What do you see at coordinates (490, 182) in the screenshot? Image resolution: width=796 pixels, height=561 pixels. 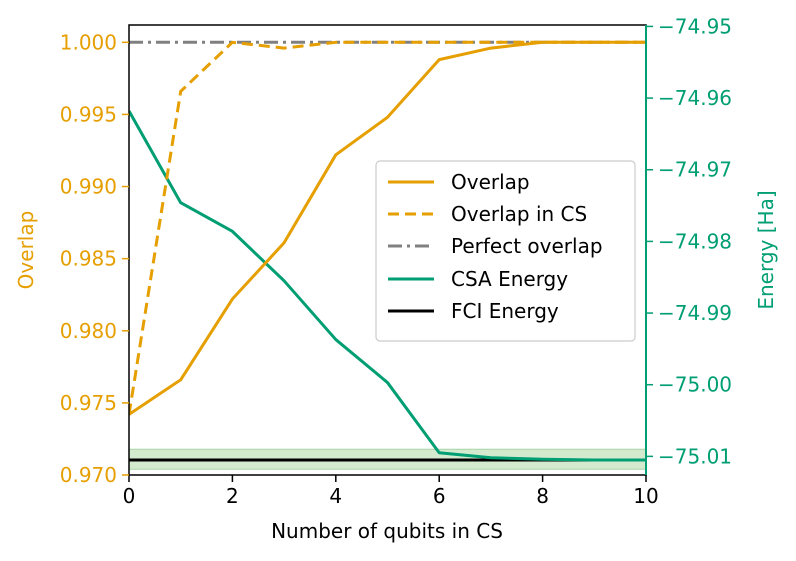 I see `legend-label-overlap: Overlap` at bounding box center [490, 182].